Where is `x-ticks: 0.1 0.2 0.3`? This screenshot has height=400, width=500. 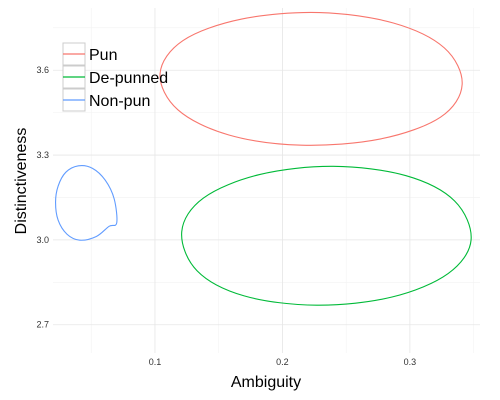 x-ticks: 0.1 0.2 0.3 is located at coordinates (282, 362).